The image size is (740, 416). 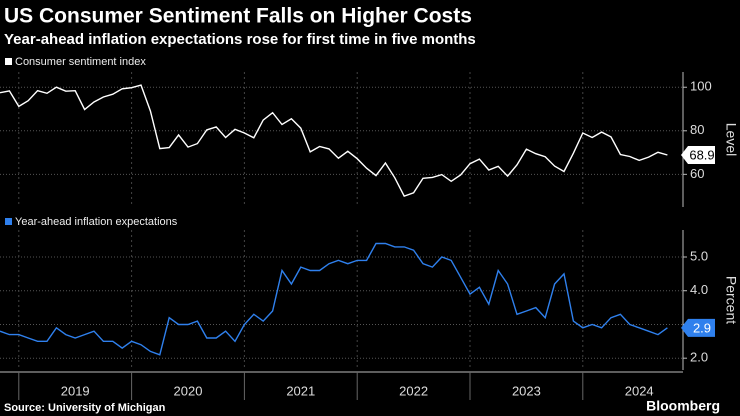 I want to click on y-axis-title: Percent, so click(x=731, y=300).